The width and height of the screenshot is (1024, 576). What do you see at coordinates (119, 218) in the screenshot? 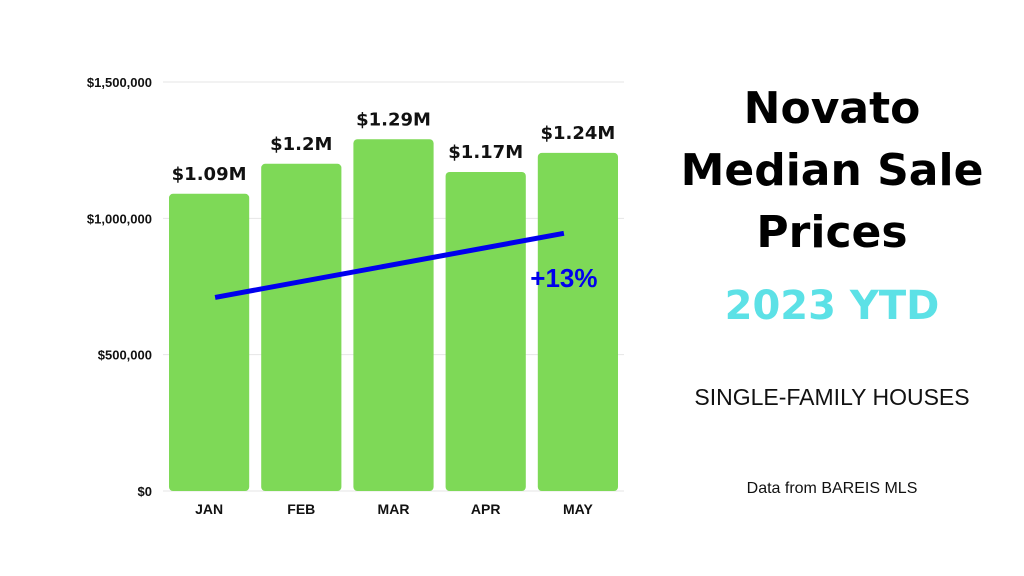
I see `y-tick-label: $1,000,000` at bounding box center [119, 218].